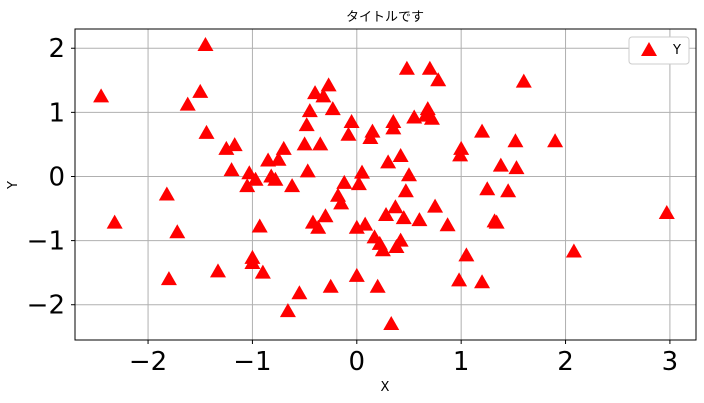 The height and width of the screenshot is (403, 704). What do you see at coordinates (13, 185) in the screenshot?
I see `y-axis-label: Y` at bounding box center [13, 185].